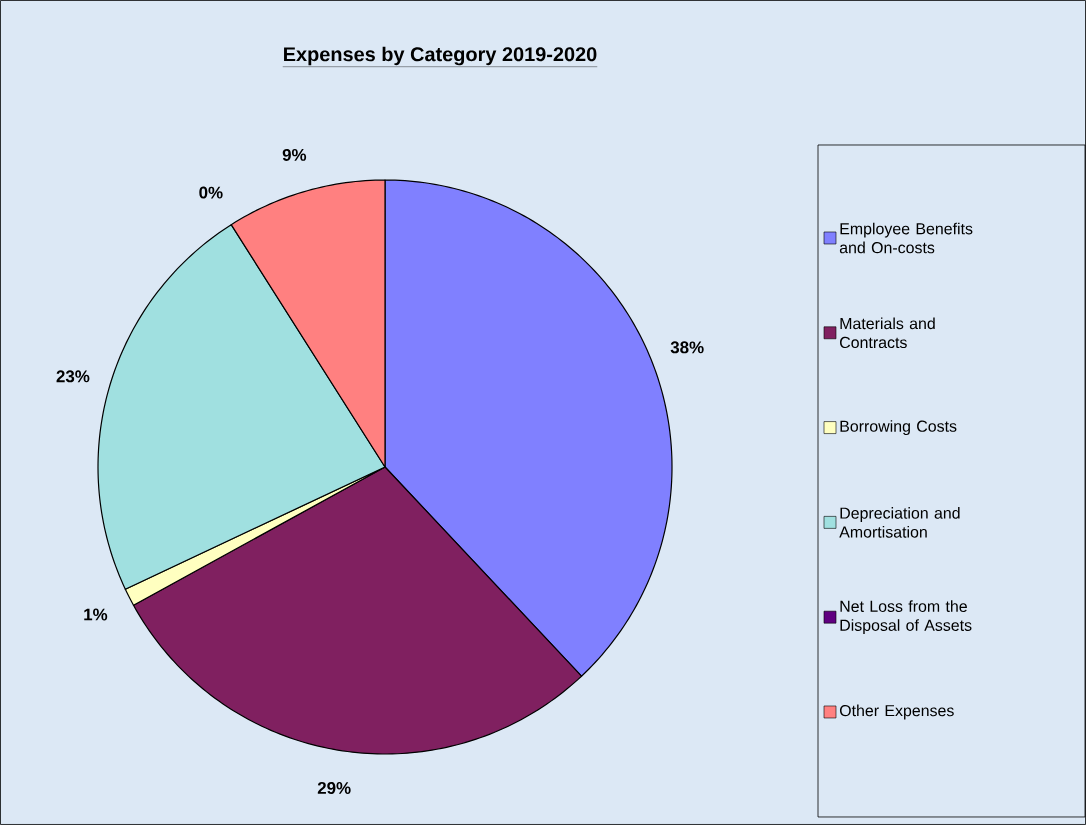 Image resolution: width=1086 pixels, height=825 pixels. What do you see at coordinates (896, 712) in the screenshot?
I see `legend-label: Other Expenses` at bounding box center [896, 712].